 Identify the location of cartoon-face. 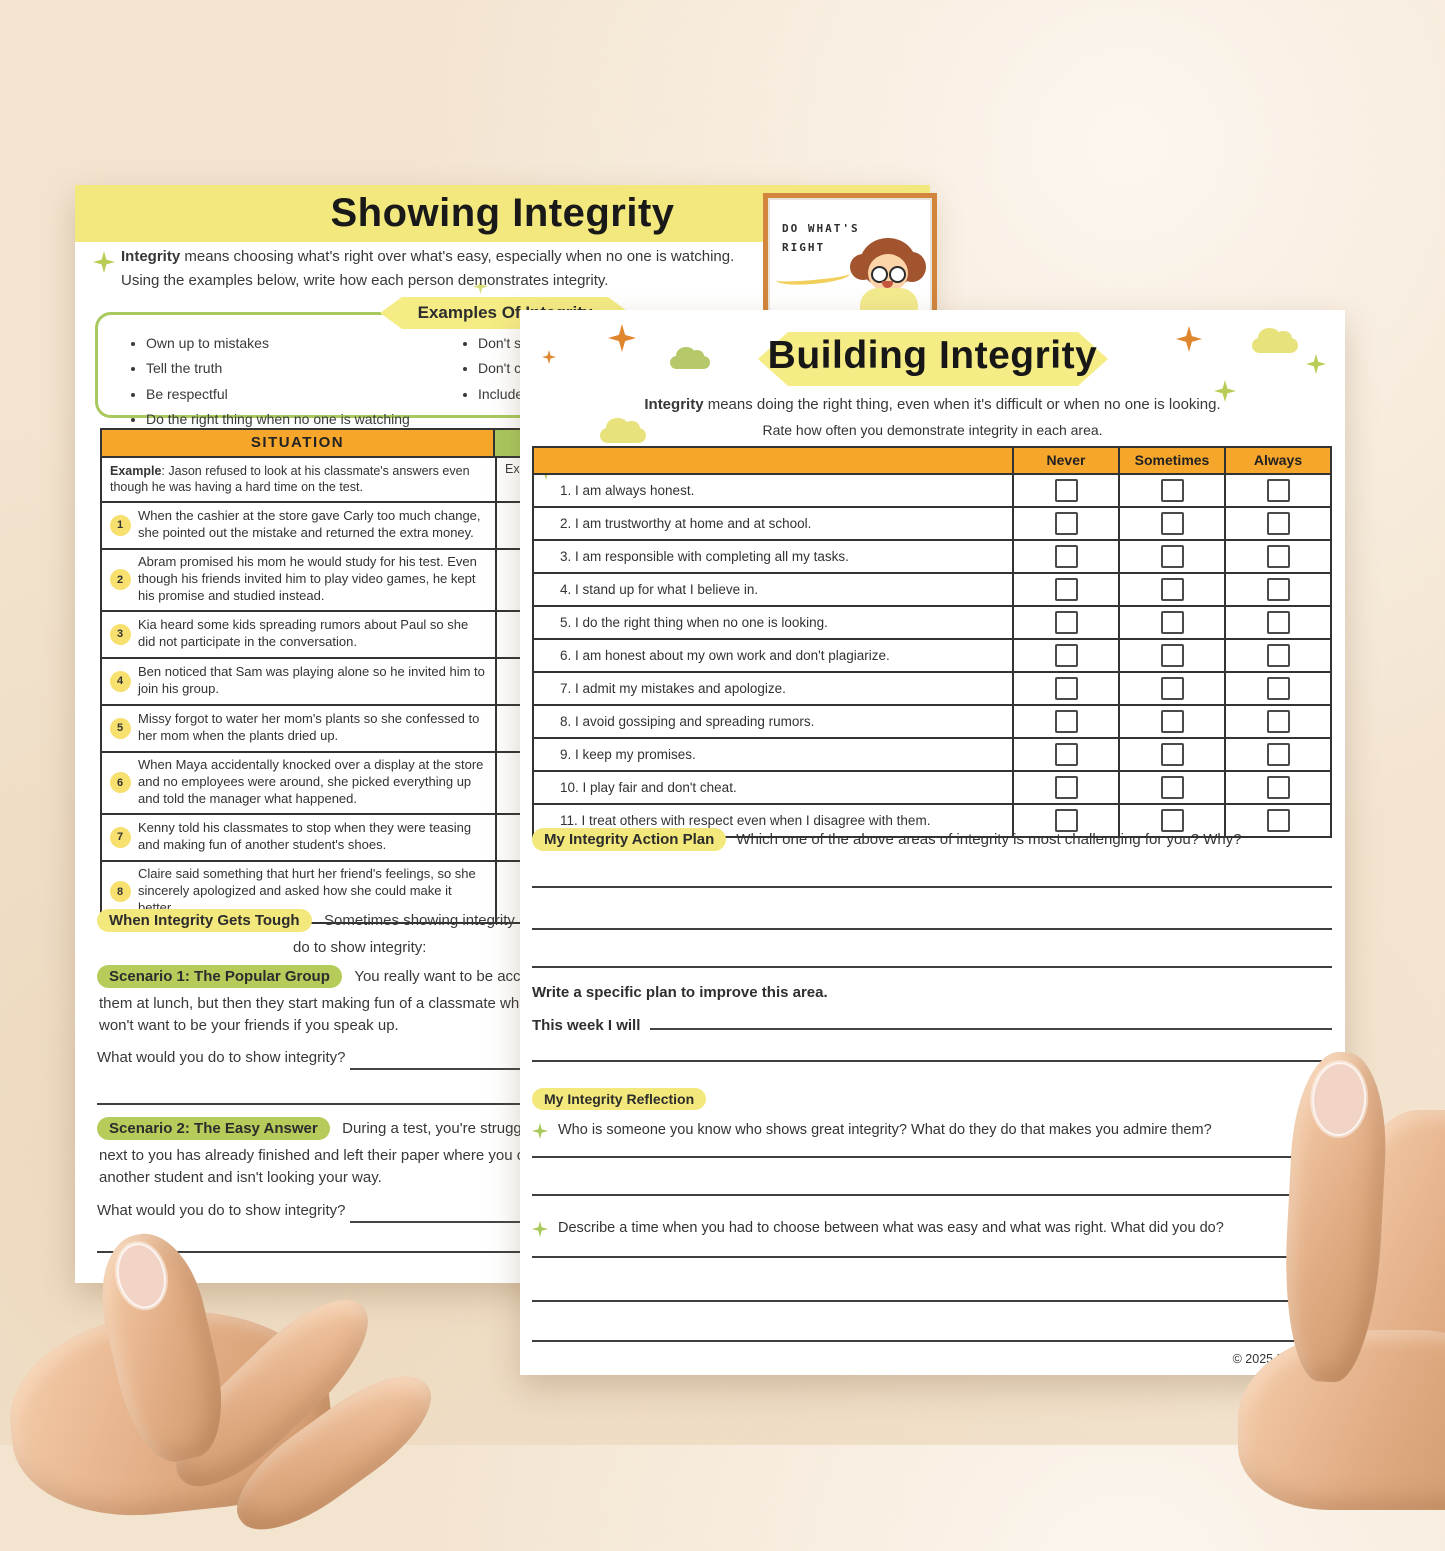
(888, 273).